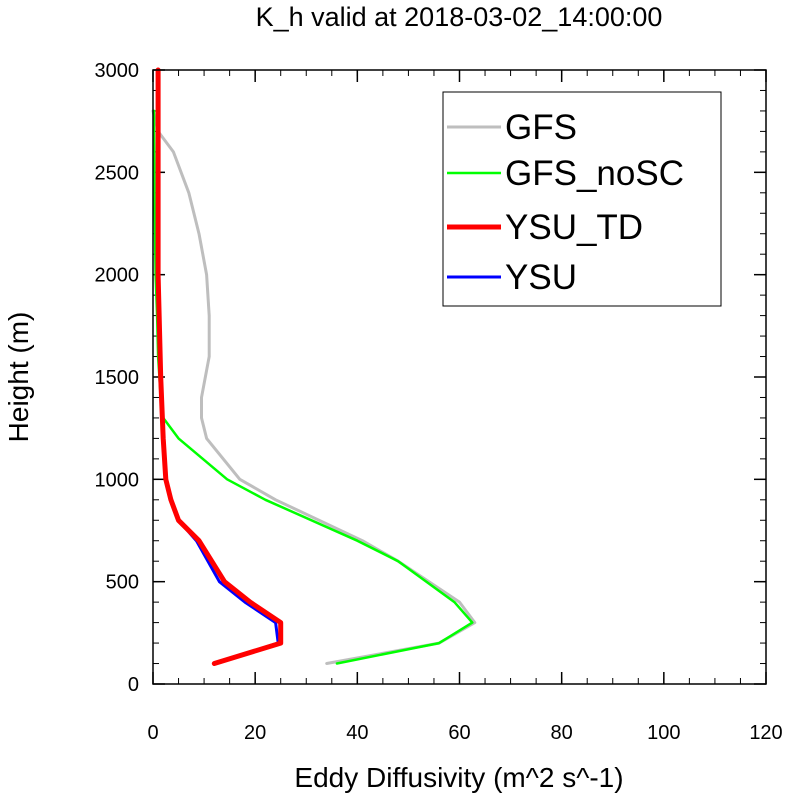 The width and height of the screenshot is (788, 796). What do you see at coordinates (357, 733) in the screenshot?
I see `x-tick-label: 40` at bounding box center [357, 733].